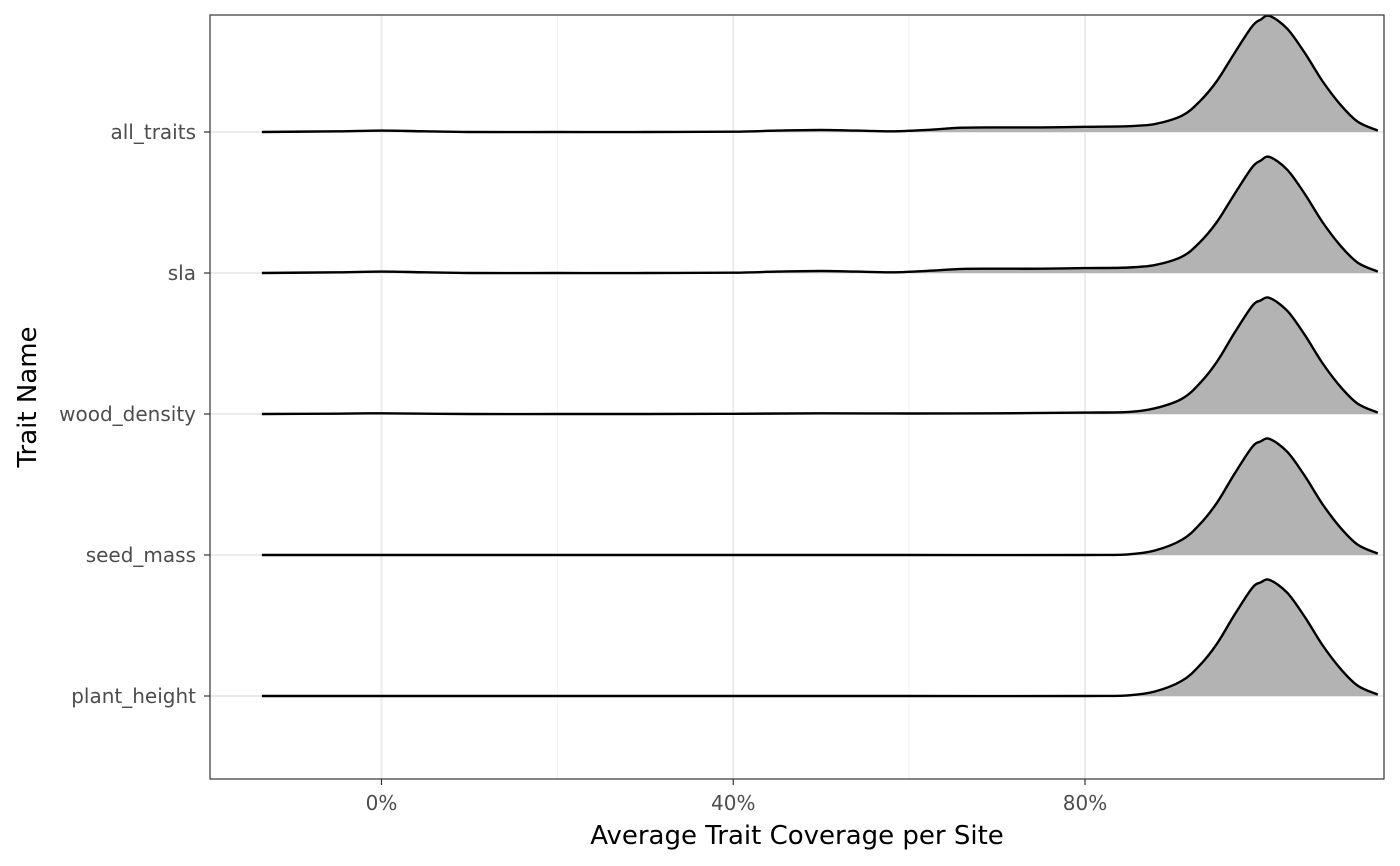  Describe the element at coordinates (1085, 803) in the screenshot. I see `x-tick-label: 80%` at that location.